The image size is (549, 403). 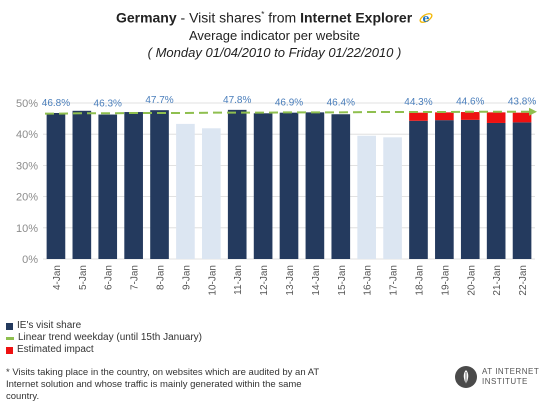 I want to click on bar-impact-21-Jan, so click(x=496, y=117).